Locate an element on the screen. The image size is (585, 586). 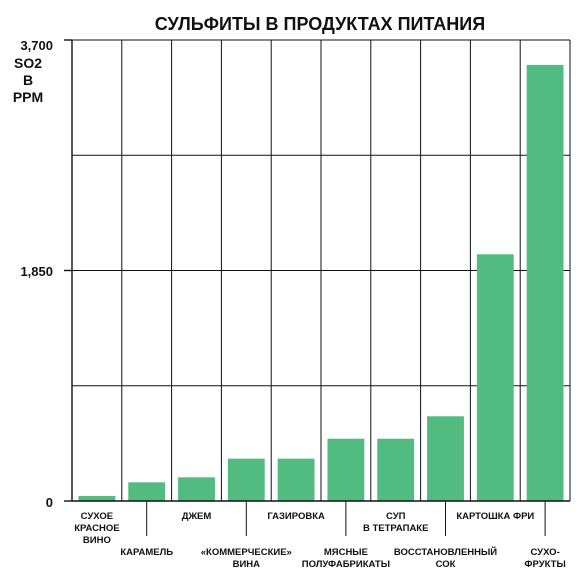
x-tick-label: В ТЕТРАПАКЕ is located at coordinates (396, 528).